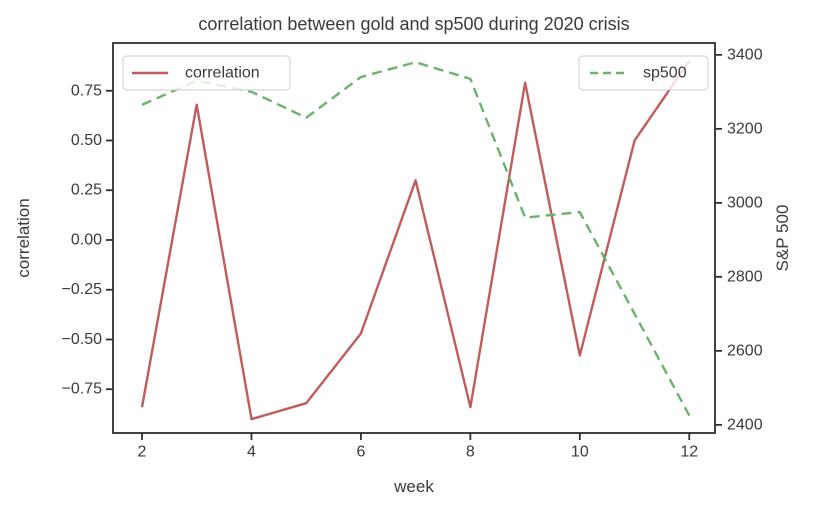 The height and width of the screenshot is (525, 820). Describe the element at coordinates (82, 389) in the screenshot. I see `y-left-tick-label: −0.75` at that location.